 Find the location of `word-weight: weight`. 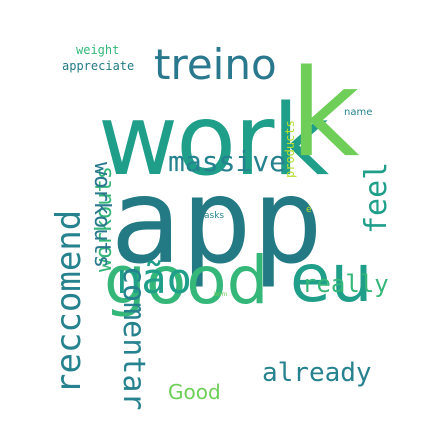

word-weight: weight is located at coordinates (98, 50).